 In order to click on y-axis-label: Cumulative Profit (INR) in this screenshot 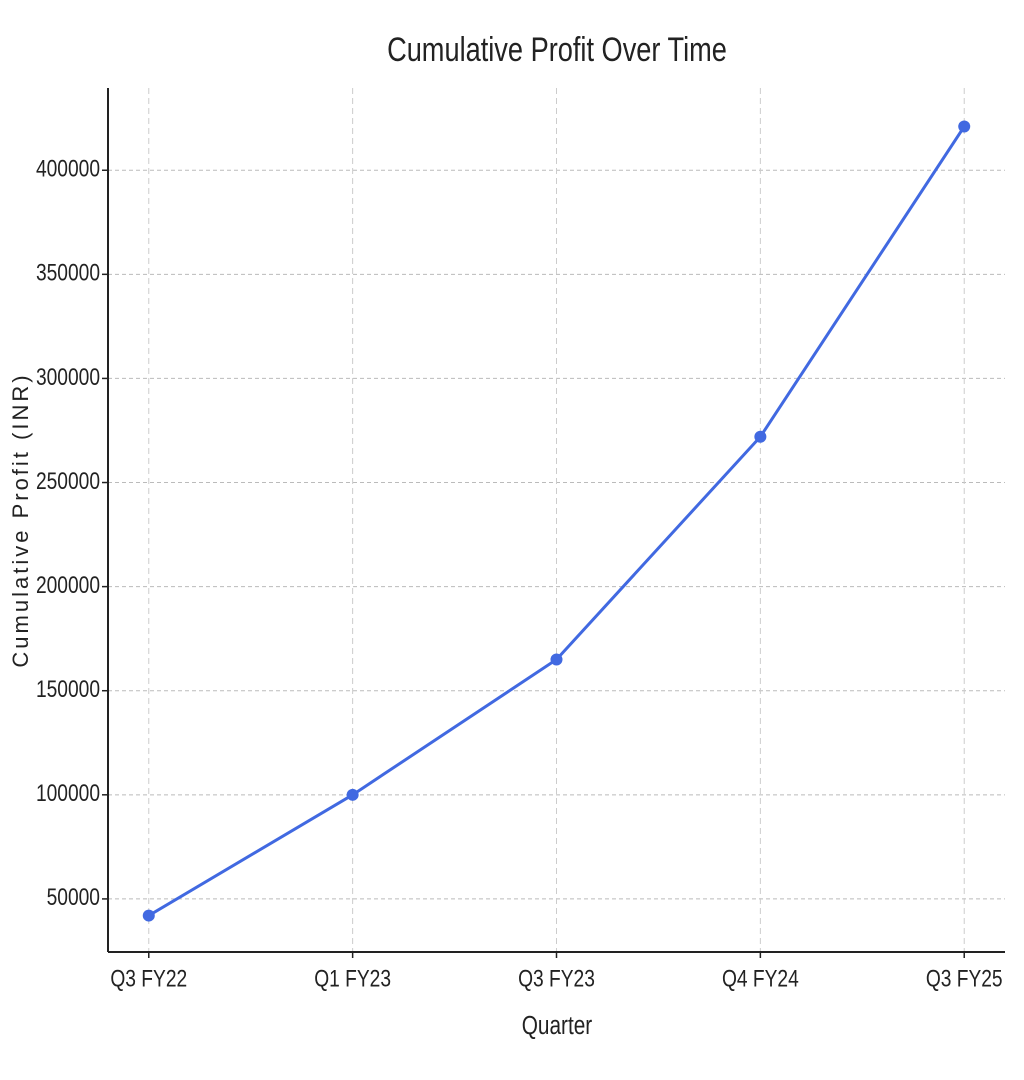, I will do `click(20, 519)`.